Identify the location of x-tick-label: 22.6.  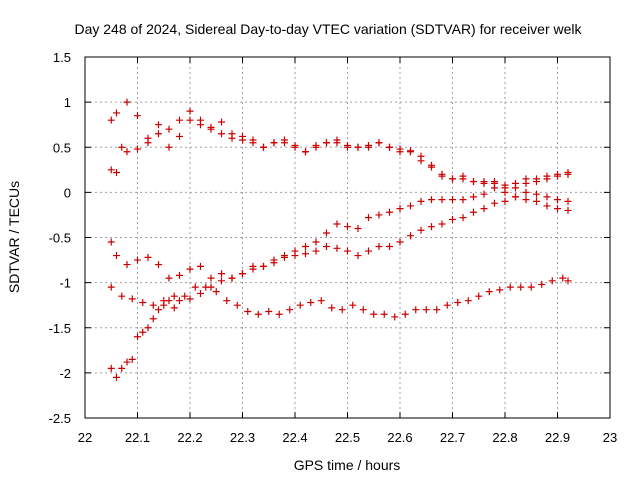
(399, 437).